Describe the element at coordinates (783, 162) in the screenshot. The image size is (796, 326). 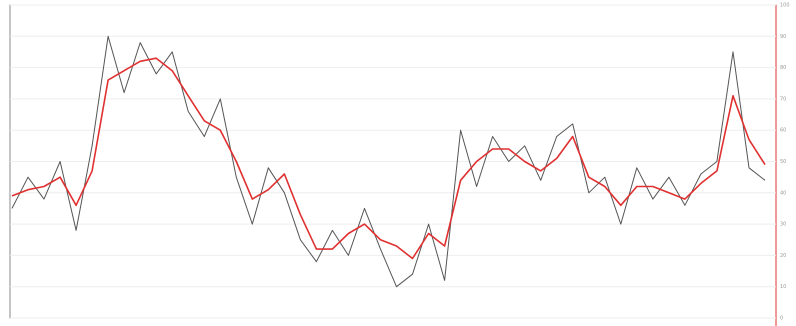
I see `y-tick-label: 50` at that location.